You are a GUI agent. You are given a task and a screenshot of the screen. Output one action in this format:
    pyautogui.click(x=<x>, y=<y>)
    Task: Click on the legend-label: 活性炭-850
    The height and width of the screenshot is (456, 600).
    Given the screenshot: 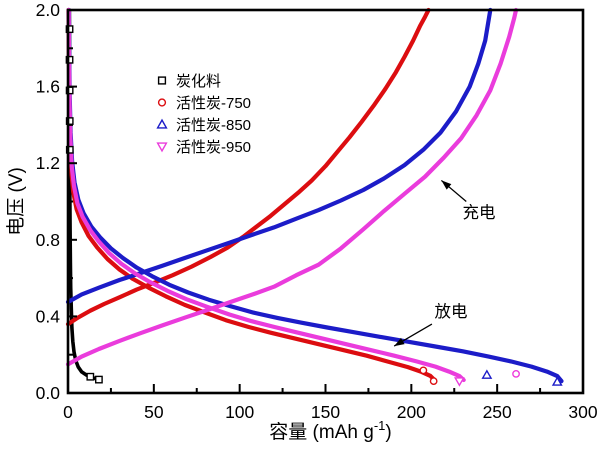 What is the action you would take?
    pyautogui.click(x=213, y=125)
    